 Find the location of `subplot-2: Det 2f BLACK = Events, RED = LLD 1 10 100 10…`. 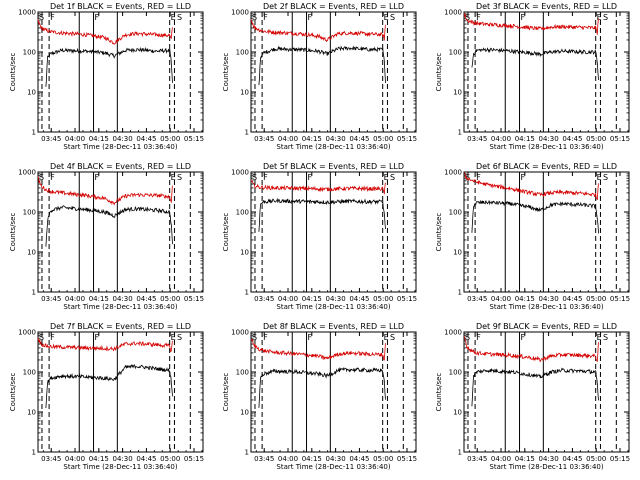

subplot-2: Det 2f BLACK = Events, RED = LLD 1 10 100 10… is located at coordinates (319, 76).